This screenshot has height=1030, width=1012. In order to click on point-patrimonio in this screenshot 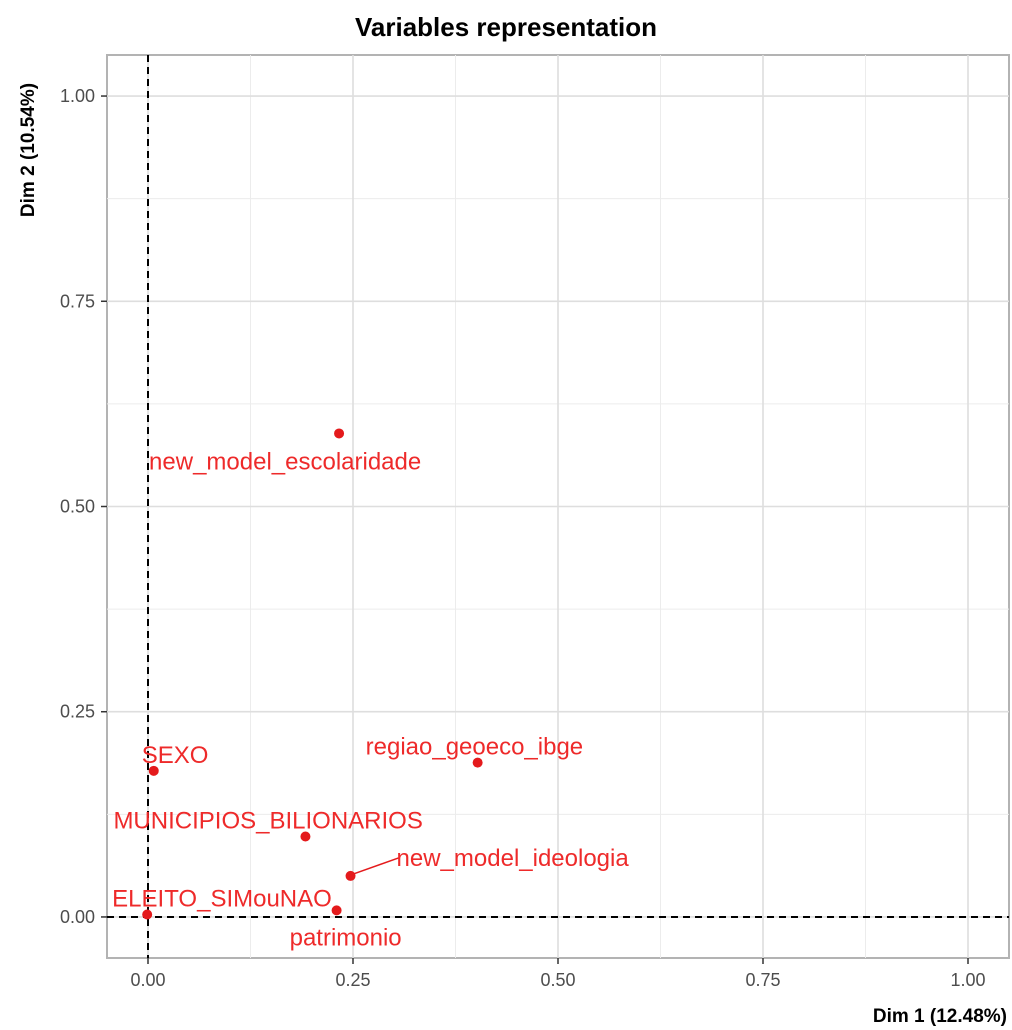, I will do `click(336, 910)`.